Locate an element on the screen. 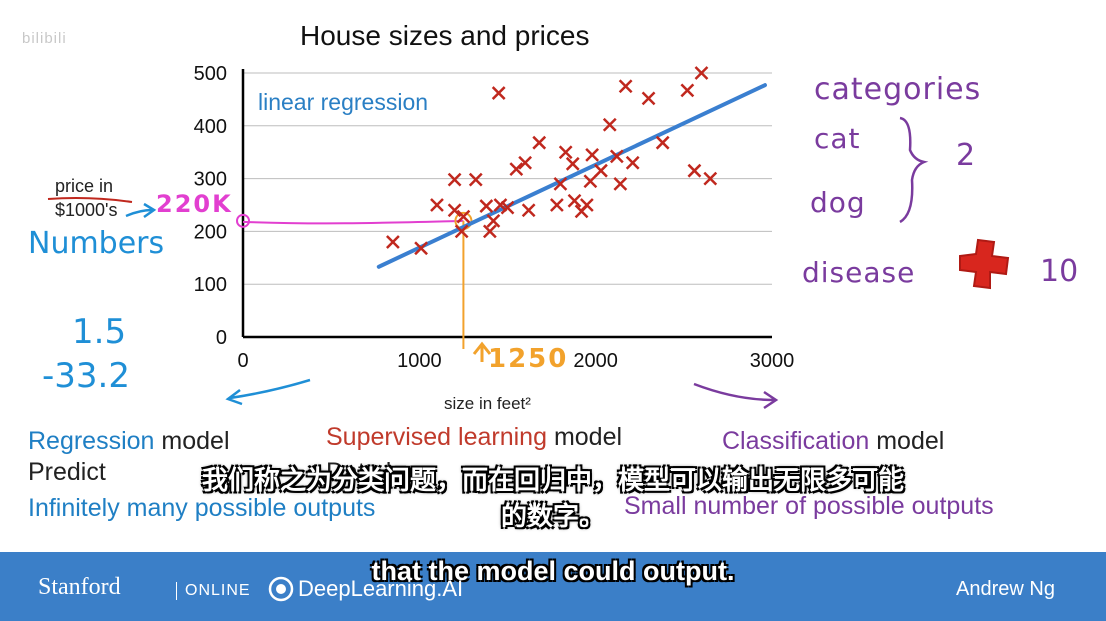 The height and width of the screenshot is (621, 1106). online-logo-text: ONLINE is located at coordinates (213, 591).